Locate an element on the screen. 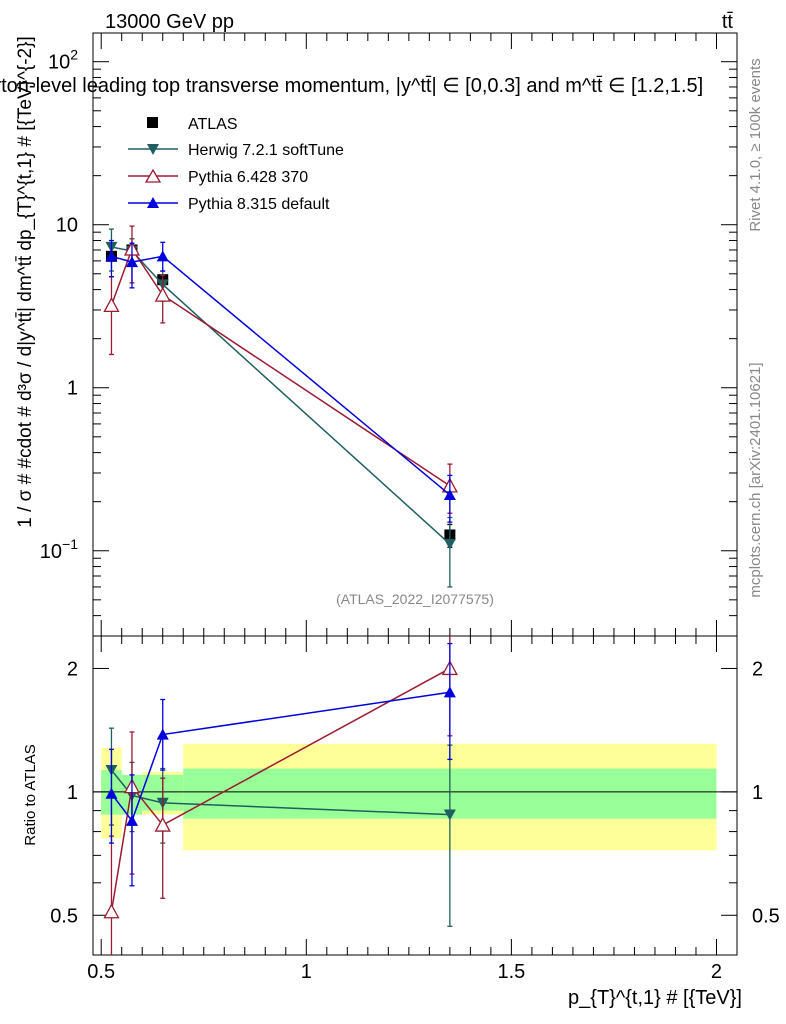 The width and height of the screenshot is (786, 1024). ratio-uncertainty-bands is located at coordinates (409, 797).